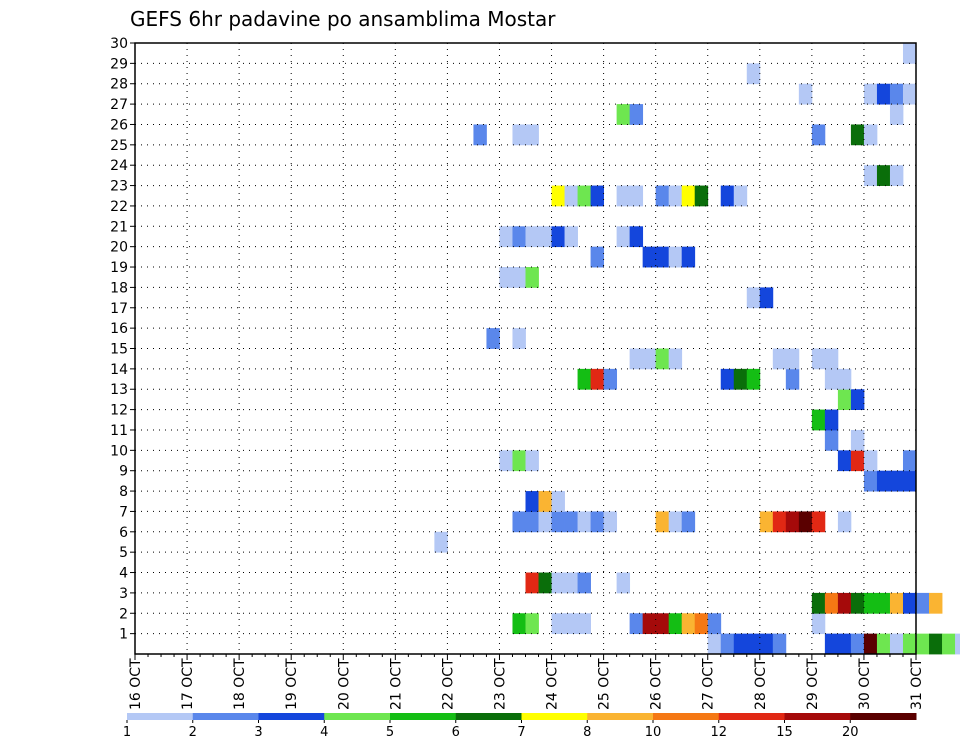 This screenshot has height=742, width=960. I want to click on legend-label: 12, so click(718, 732).